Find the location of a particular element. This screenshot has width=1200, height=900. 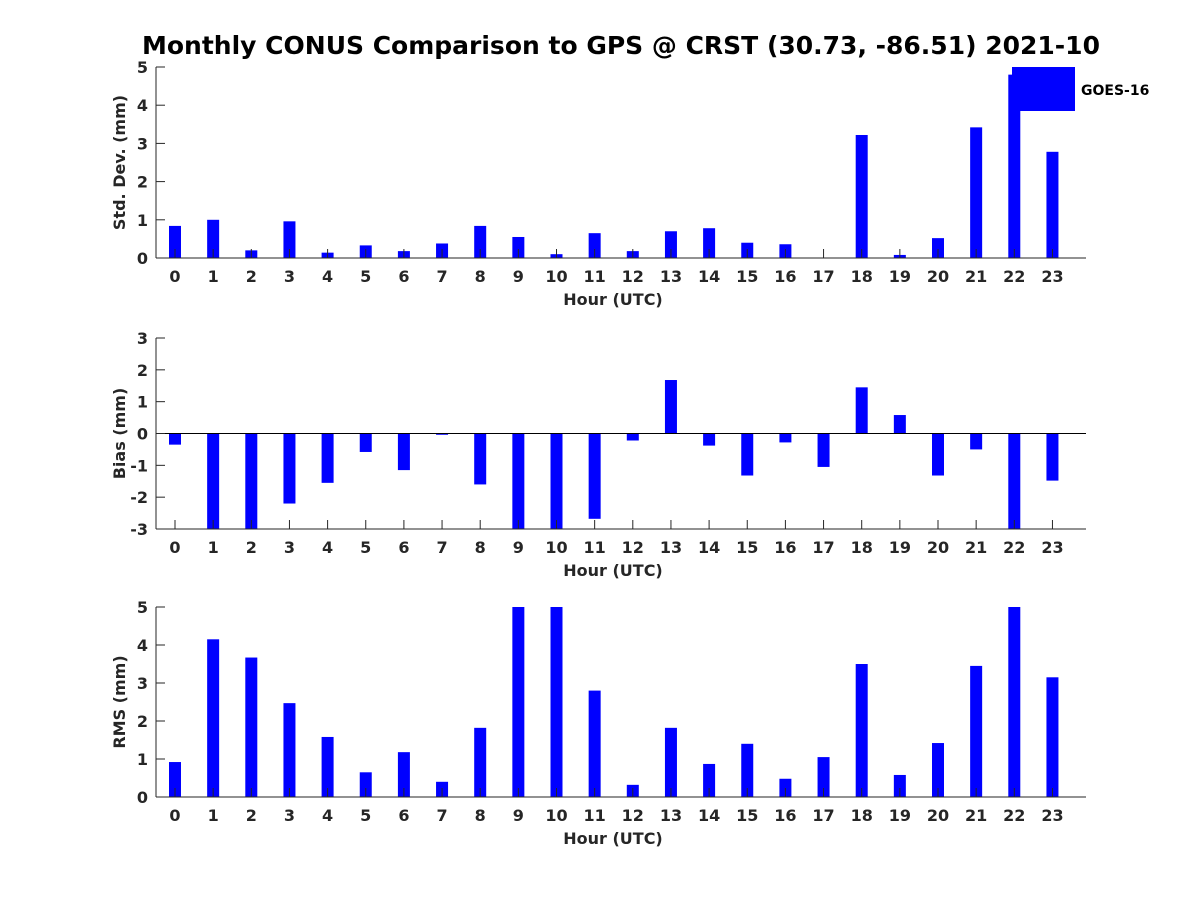

x-tick-label: 10 is located at coordinates (556, 276).